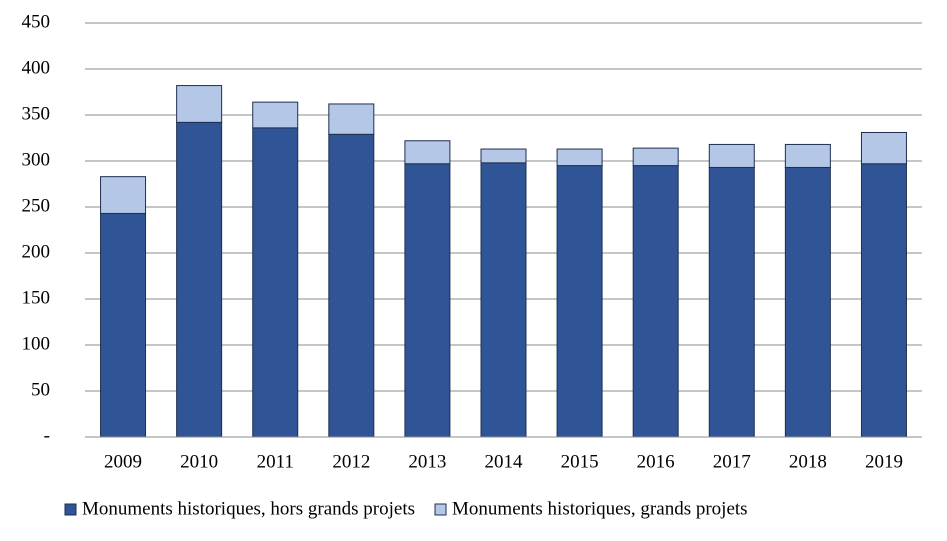 The height and width of the screenshot is (541, 947). I want to click on y-tick-label: 300, so click(36, 159).